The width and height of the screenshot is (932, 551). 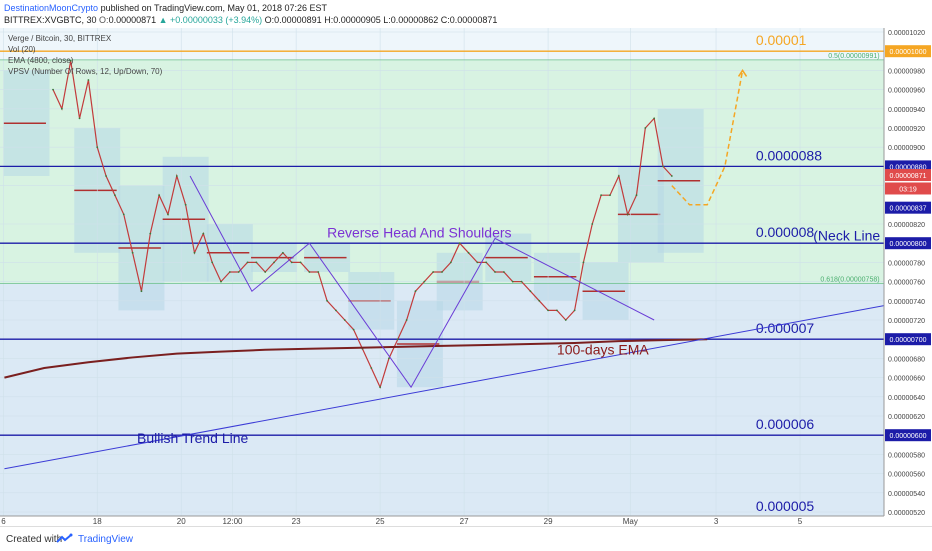 I want to click on x-tick-label: 29, so click(x=548, y=521).